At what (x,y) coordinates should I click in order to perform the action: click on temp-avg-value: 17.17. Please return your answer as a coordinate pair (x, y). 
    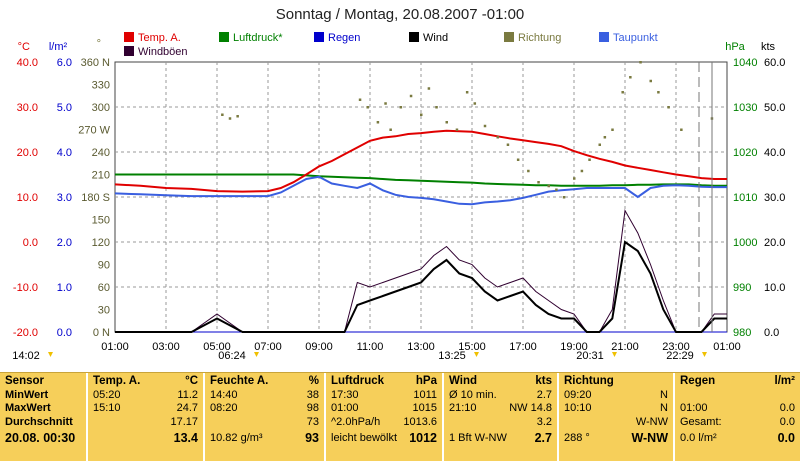
    Looking at the image, I should click on (184, 421).